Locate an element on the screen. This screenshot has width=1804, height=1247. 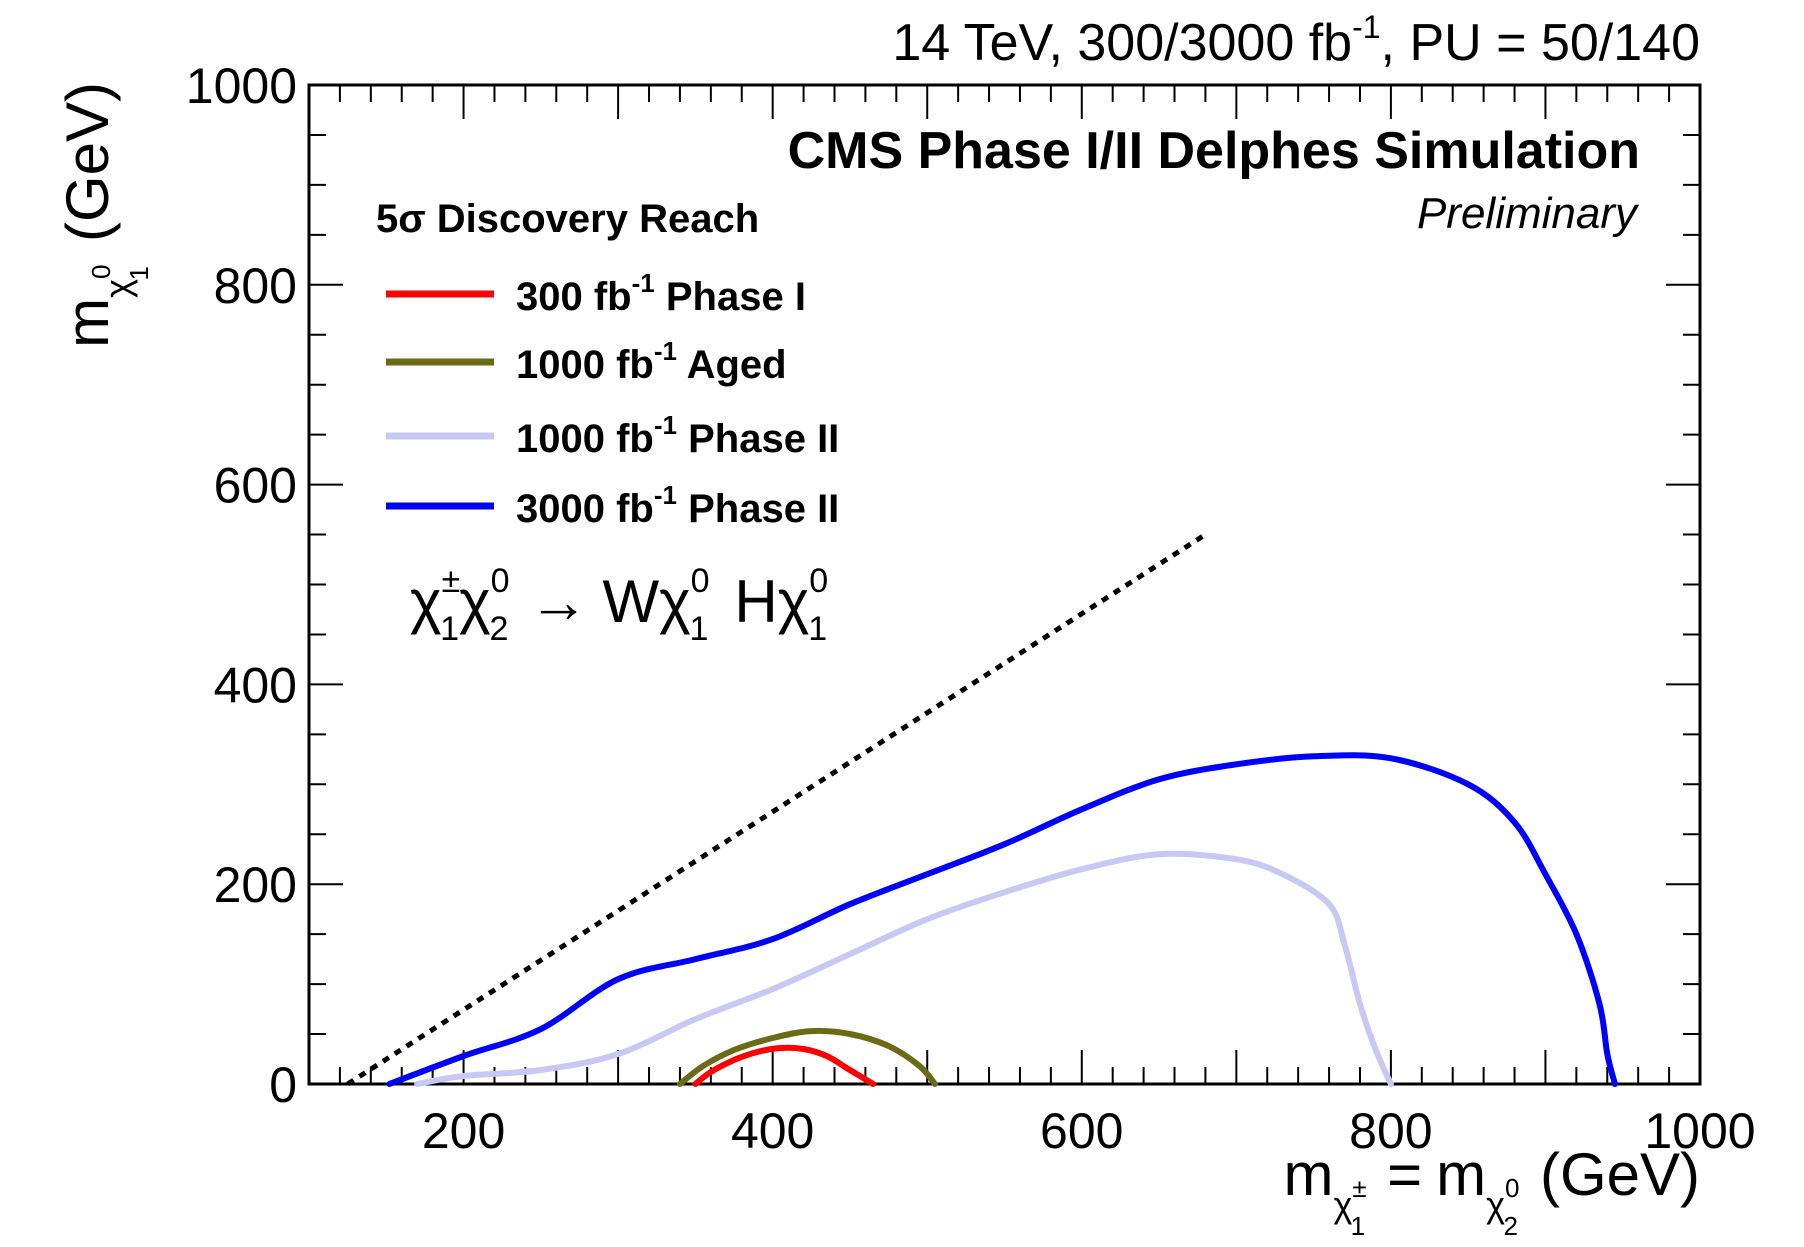
legend-label-rest: Phase I is located at coordinates (730, 297).